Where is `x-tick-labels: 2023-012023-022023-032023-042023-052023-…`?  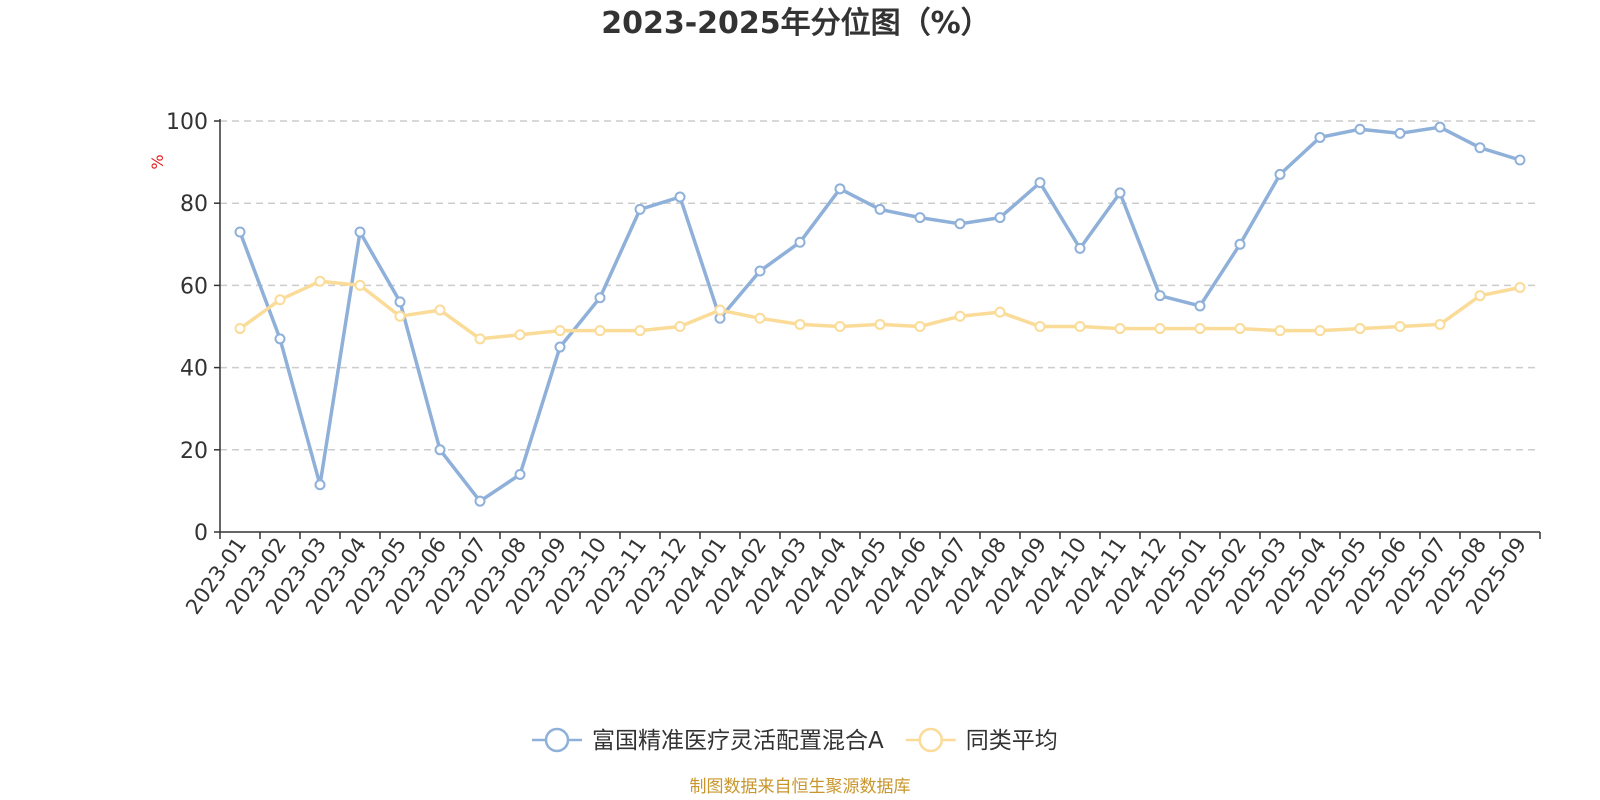
x-tick-labels: 2023-012023-022023-032023-042023-052023-… is located at coordinates (861, 575).